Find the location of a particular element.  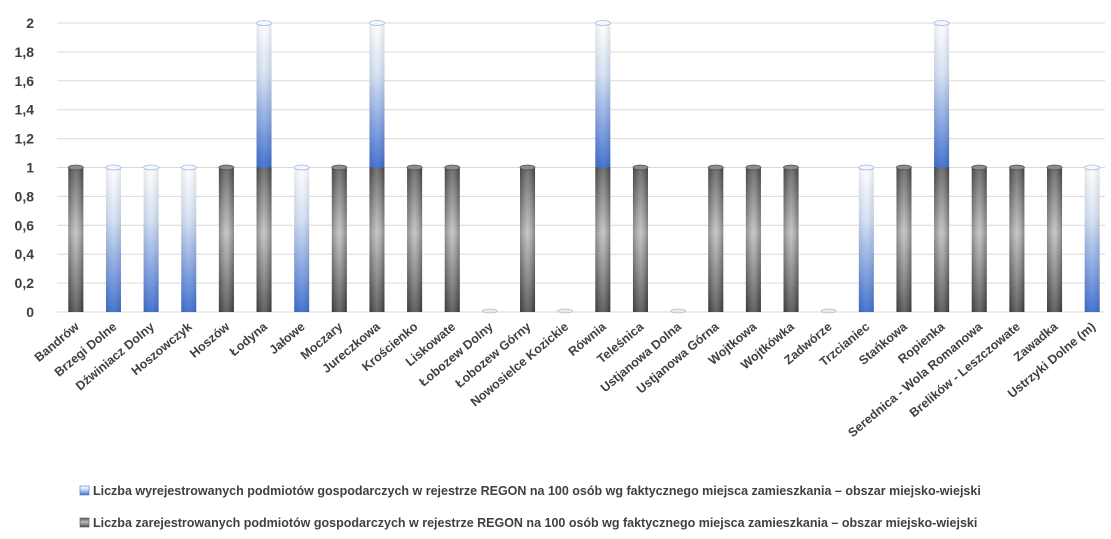

y-tick-label: 0,4 is located at coordinates (25, 254).